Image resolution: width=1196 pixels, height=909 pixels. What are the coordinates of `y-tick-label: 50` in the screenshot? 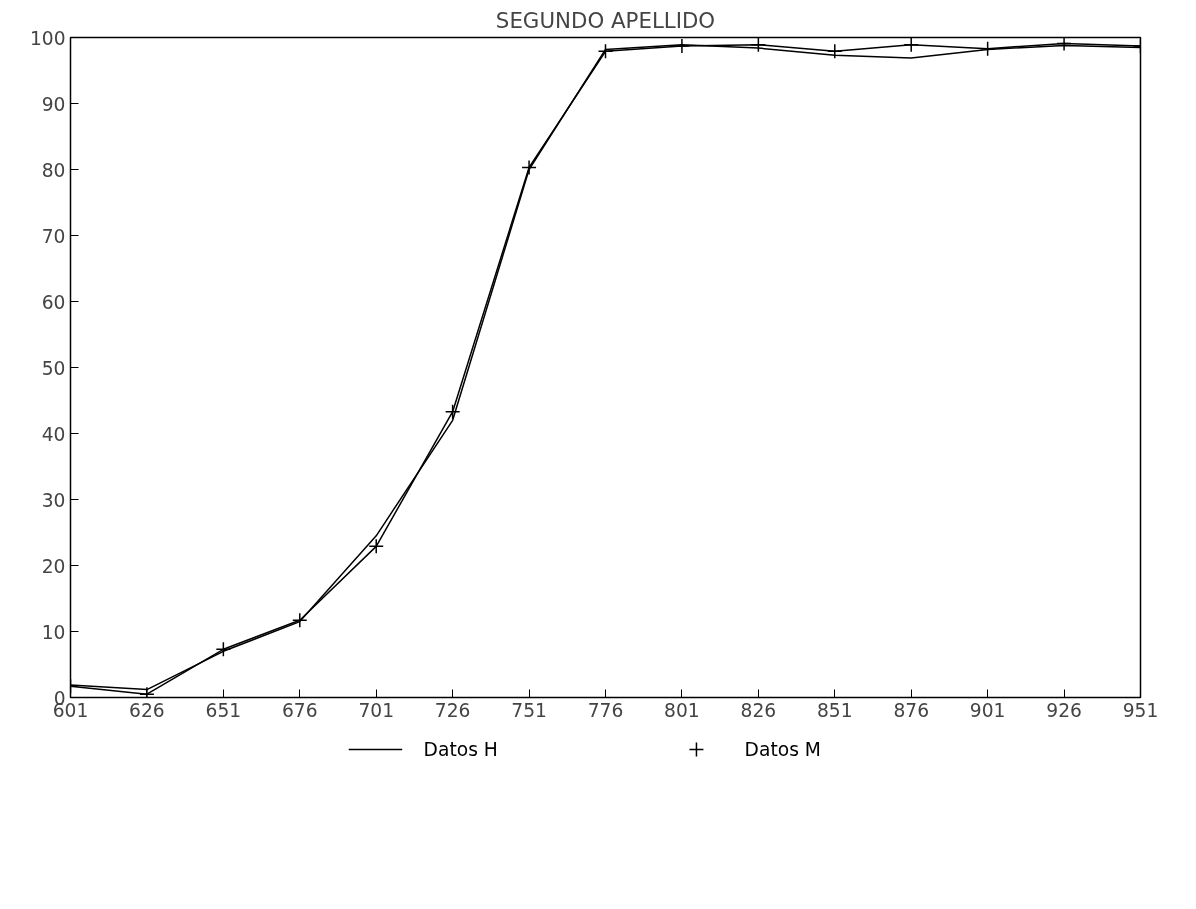 It's located at (53, 368).